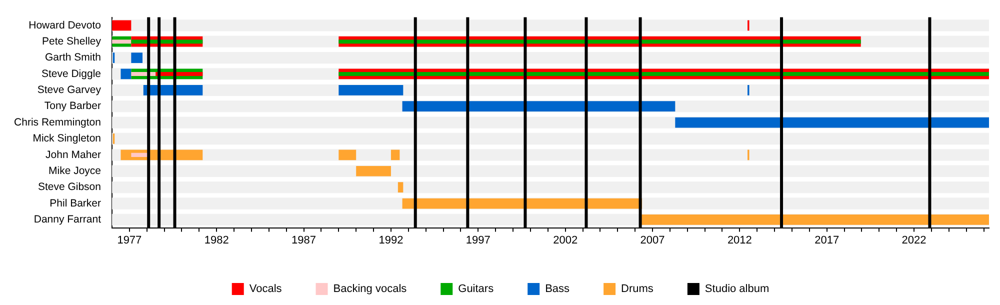 This screenshot has height=305, width=1000. What do you see at coordinates (739, 240) in the screenshot?
I see `x-tick-label: 2012` at bounding box center [739, 240].